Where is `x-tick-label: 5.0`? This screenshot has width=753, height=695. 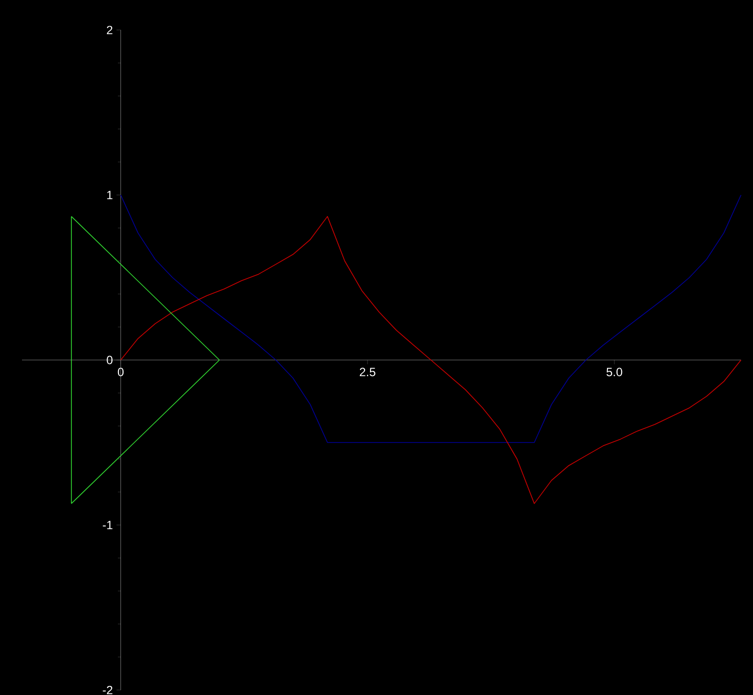
x-tick-label: 5.0 is located at coordinates (614, 372).